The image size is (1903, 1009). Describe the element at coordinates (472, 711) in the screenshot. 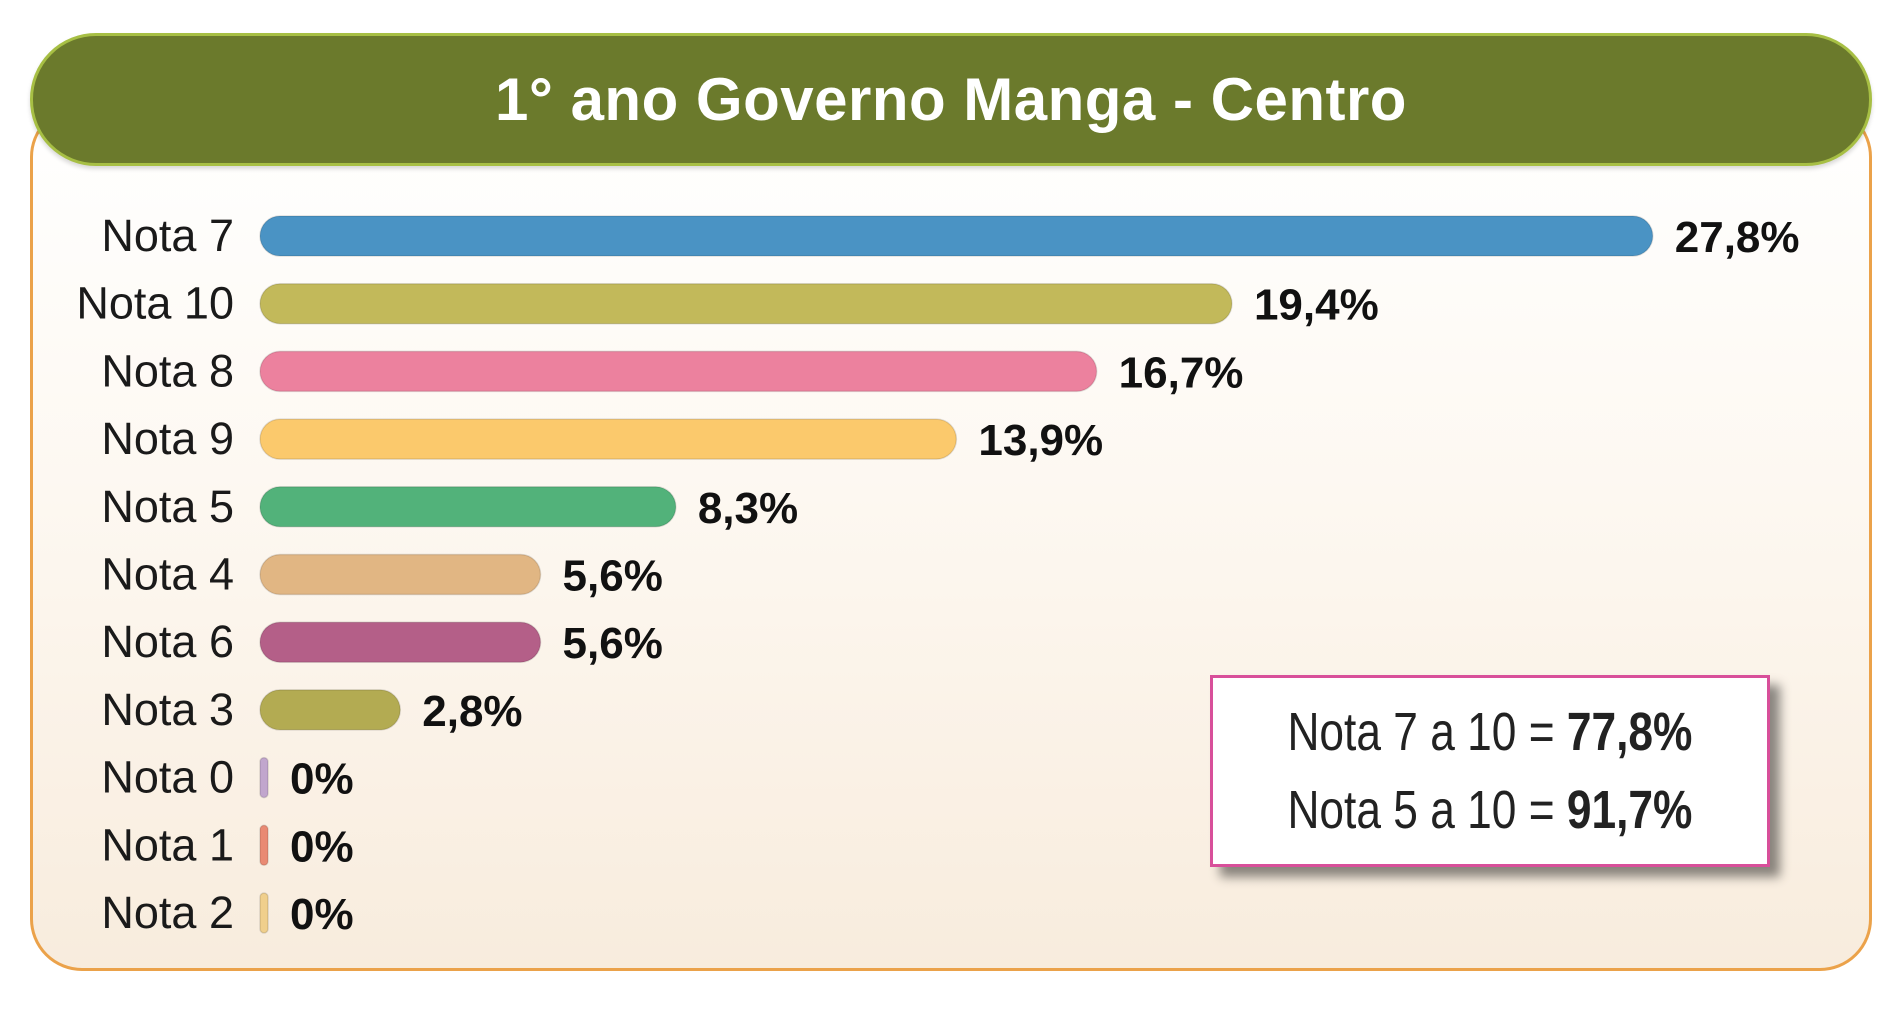

I see `value-label-nota-3: 2,8%` at that location.